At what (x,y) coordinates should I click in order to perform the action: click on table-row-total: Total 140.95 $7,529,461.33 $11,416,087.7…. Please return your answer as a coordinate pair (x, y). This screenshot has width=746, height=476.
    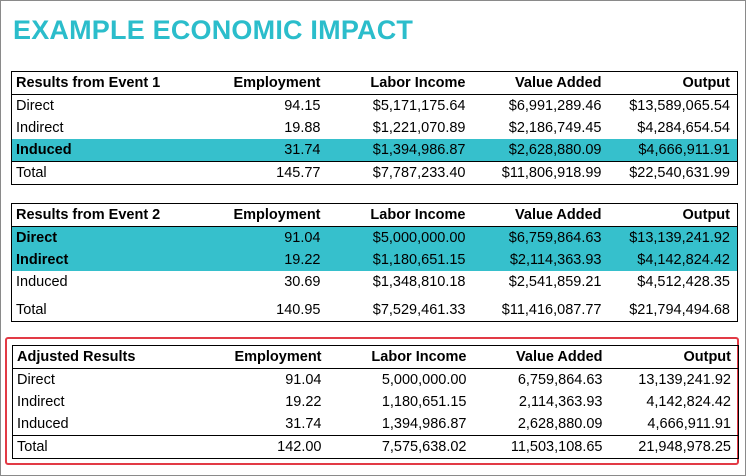
    Looking at the image, I should click on (375, 307).